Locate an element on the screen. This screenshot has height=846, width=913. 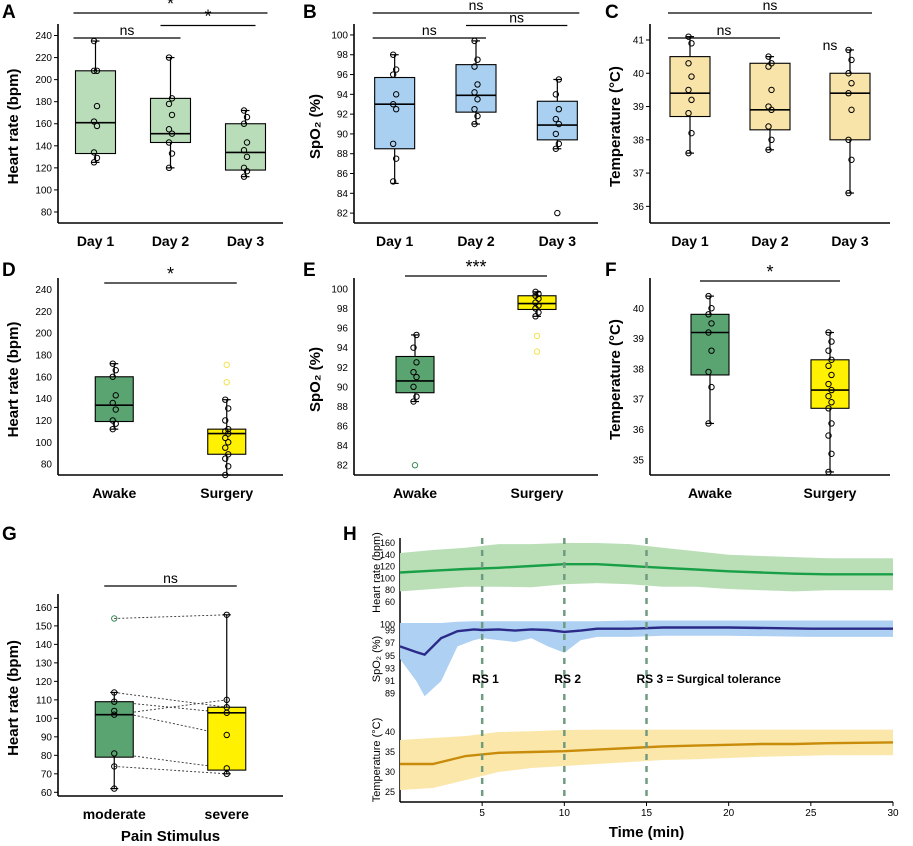
y-tick-label: 39 is located at coordinates (639, 339).